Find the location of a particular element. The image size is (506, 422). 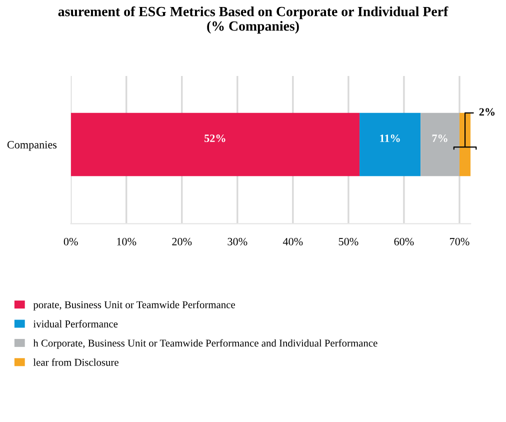

data-label: 7% is located at coordinates (440, 138).